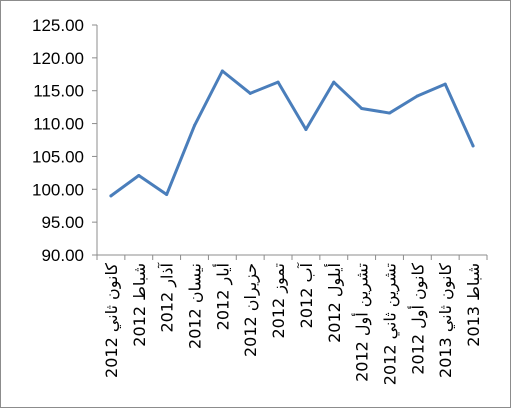 The width and height of the screenshot is (511, 408). Describe the element at coordinates (112, 320) in the screenshot. I see `x-tick-label: كانون ثاني 2012` at that location.